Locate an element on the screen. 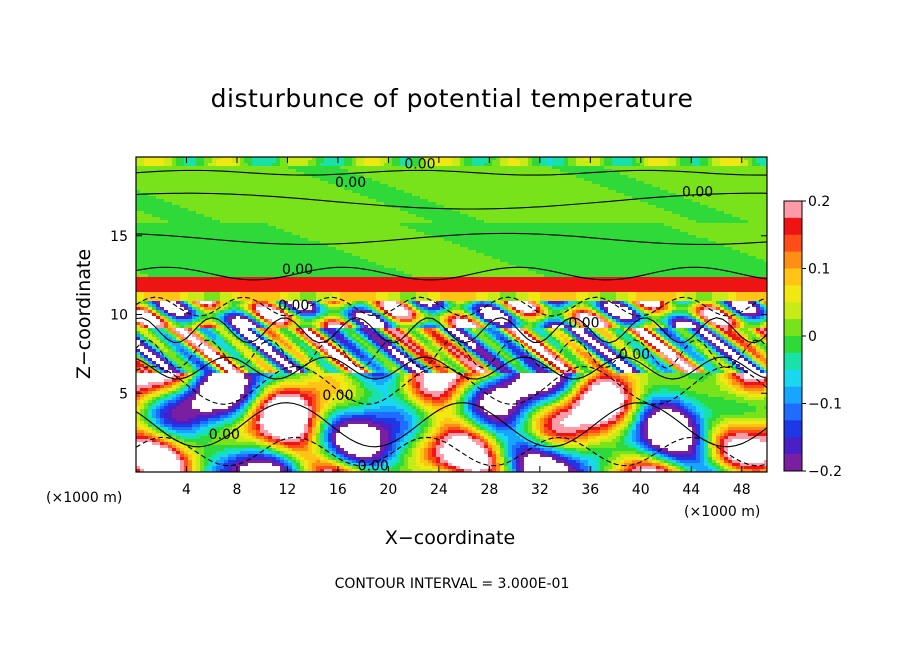 This screenshot has height=654, width=904. colorbar-tick-label: 0.1 is located at coordinates (819, 270).